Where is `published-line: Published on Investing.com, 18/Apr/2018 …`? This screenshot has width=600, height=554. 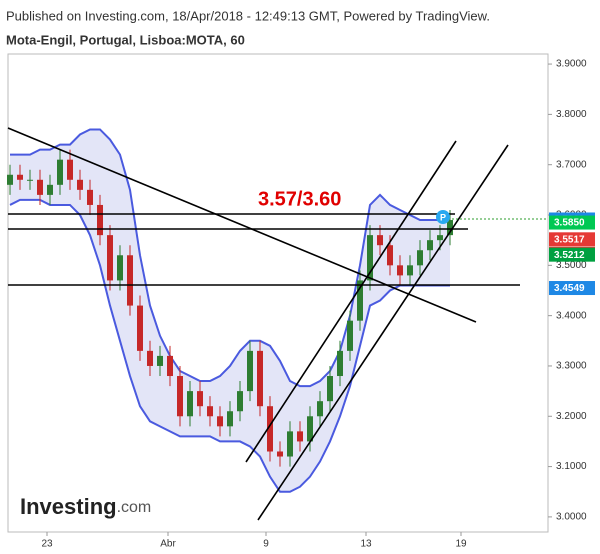 published-line: Published on Investing.com, 18/Apr/2018 … is located at coordinates (248, 15).